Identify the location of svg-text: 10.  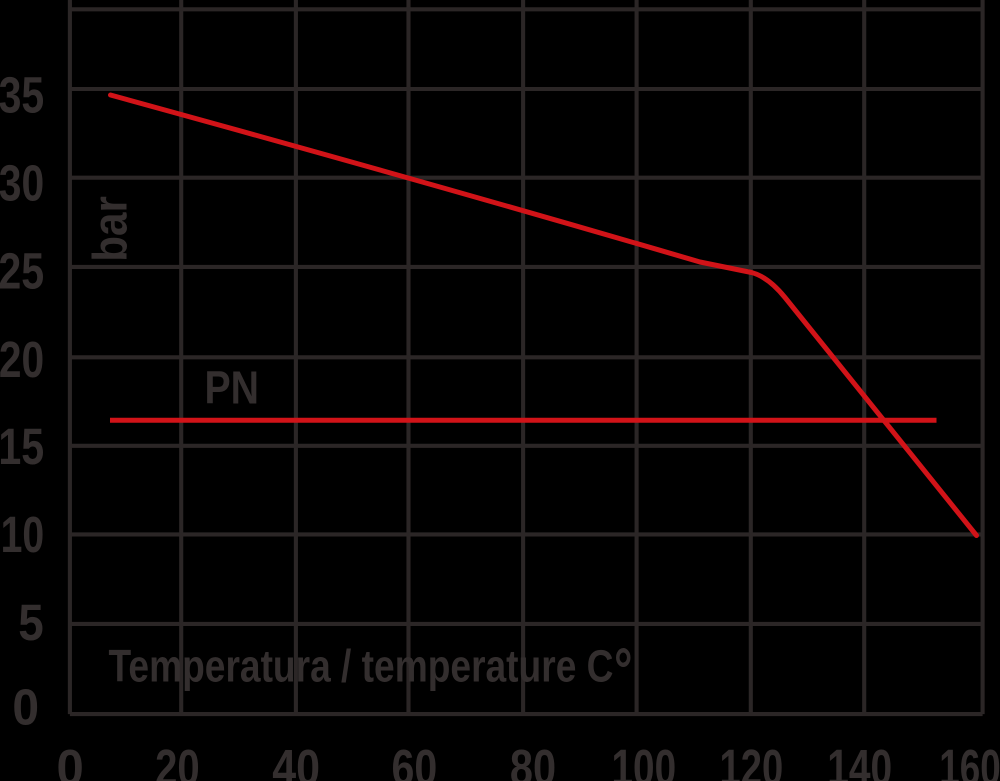
(23, 534).